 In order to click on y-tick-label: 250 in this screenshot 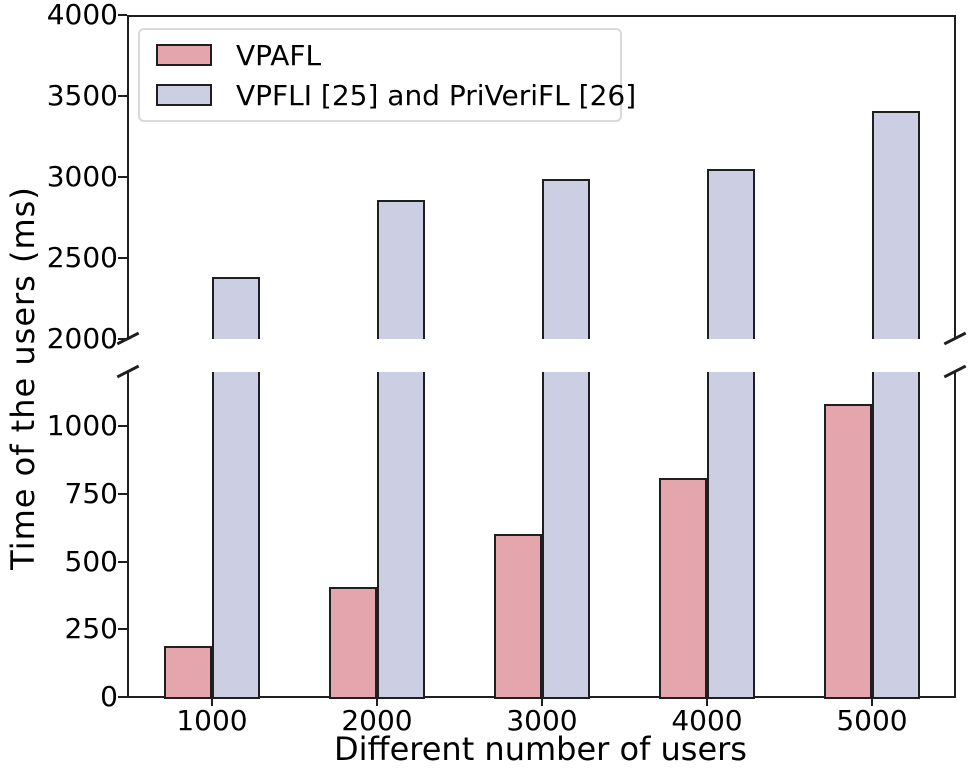, I will do `click(91, 628)`.